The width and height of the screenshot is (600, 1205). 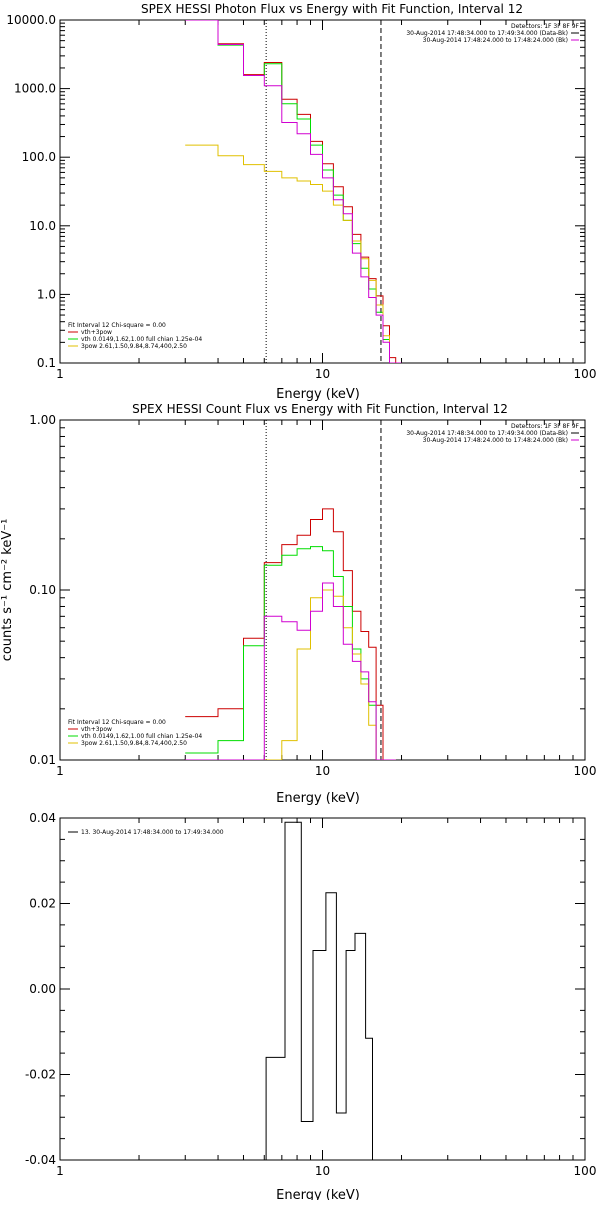 What do you see at coordinates (42, 989) in the screenshot?
I see `resid-y-tick-label: 0.00` at bounding box center [42, 989].